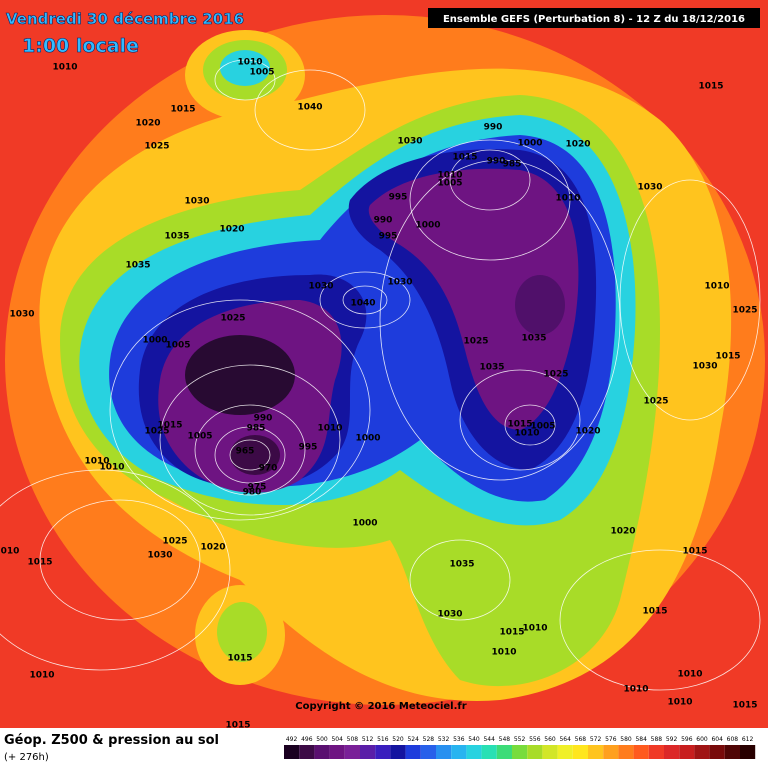 The width and height of the screenshot is (768, 768). I want to click on scale-label: 588, so click(657, 739).